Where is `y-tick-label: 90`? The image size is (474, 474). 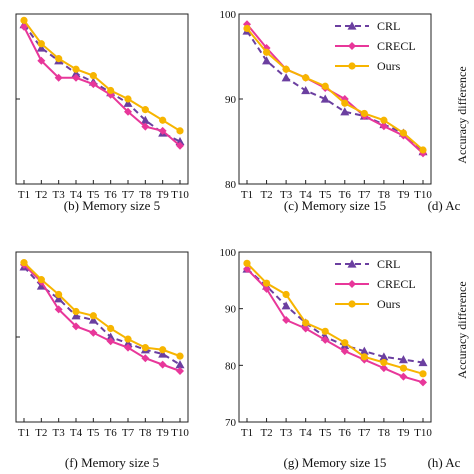 y-tick-label: 90 is located at coordinates (231, 310).